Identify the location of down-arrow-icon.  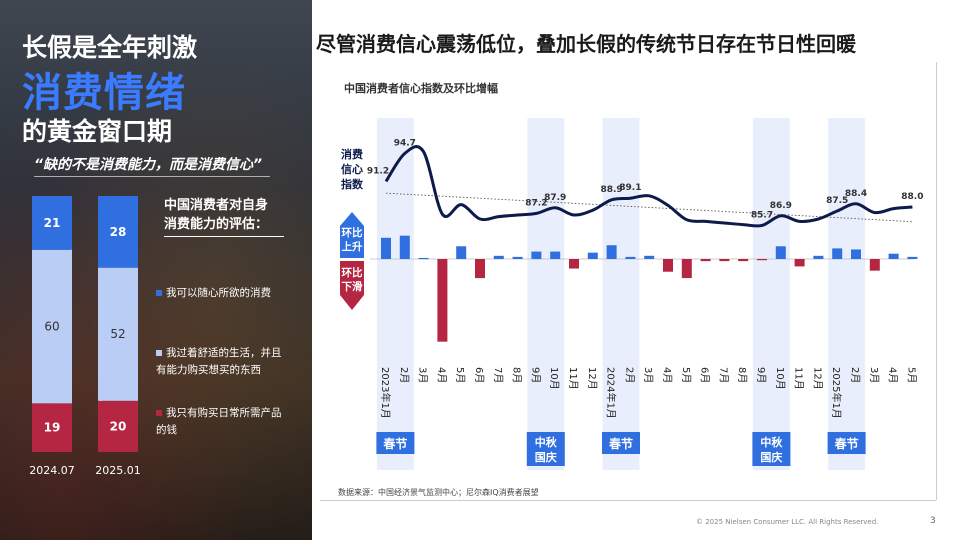
(352, 285).